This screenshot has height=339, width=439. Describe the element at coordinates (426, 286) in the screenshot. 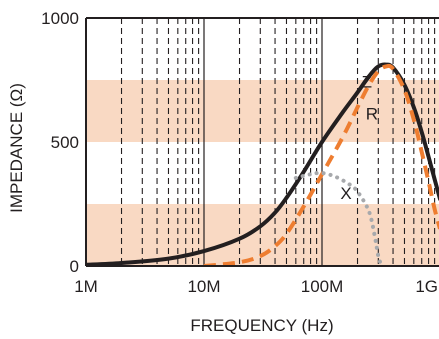

I see `x-tick-label: 1G` at that location.